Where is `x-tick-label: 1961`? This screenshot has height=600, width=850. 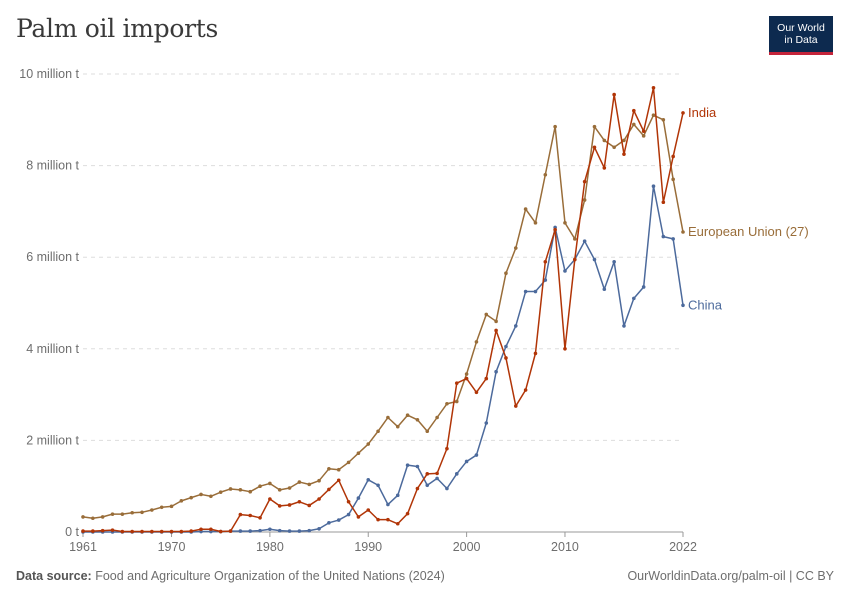
x-tick-label: 1961 is located at coordinates (83, 547).